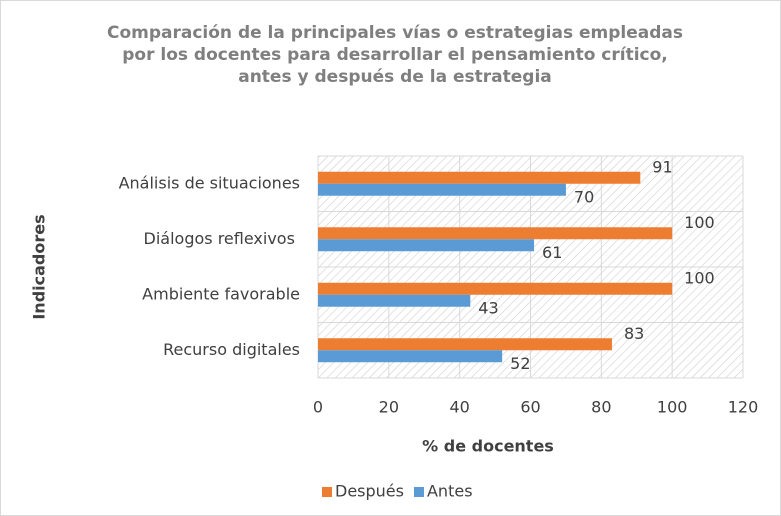  I want to click on y-tick-label: Diálogos reflexivos, so click(222, 238).